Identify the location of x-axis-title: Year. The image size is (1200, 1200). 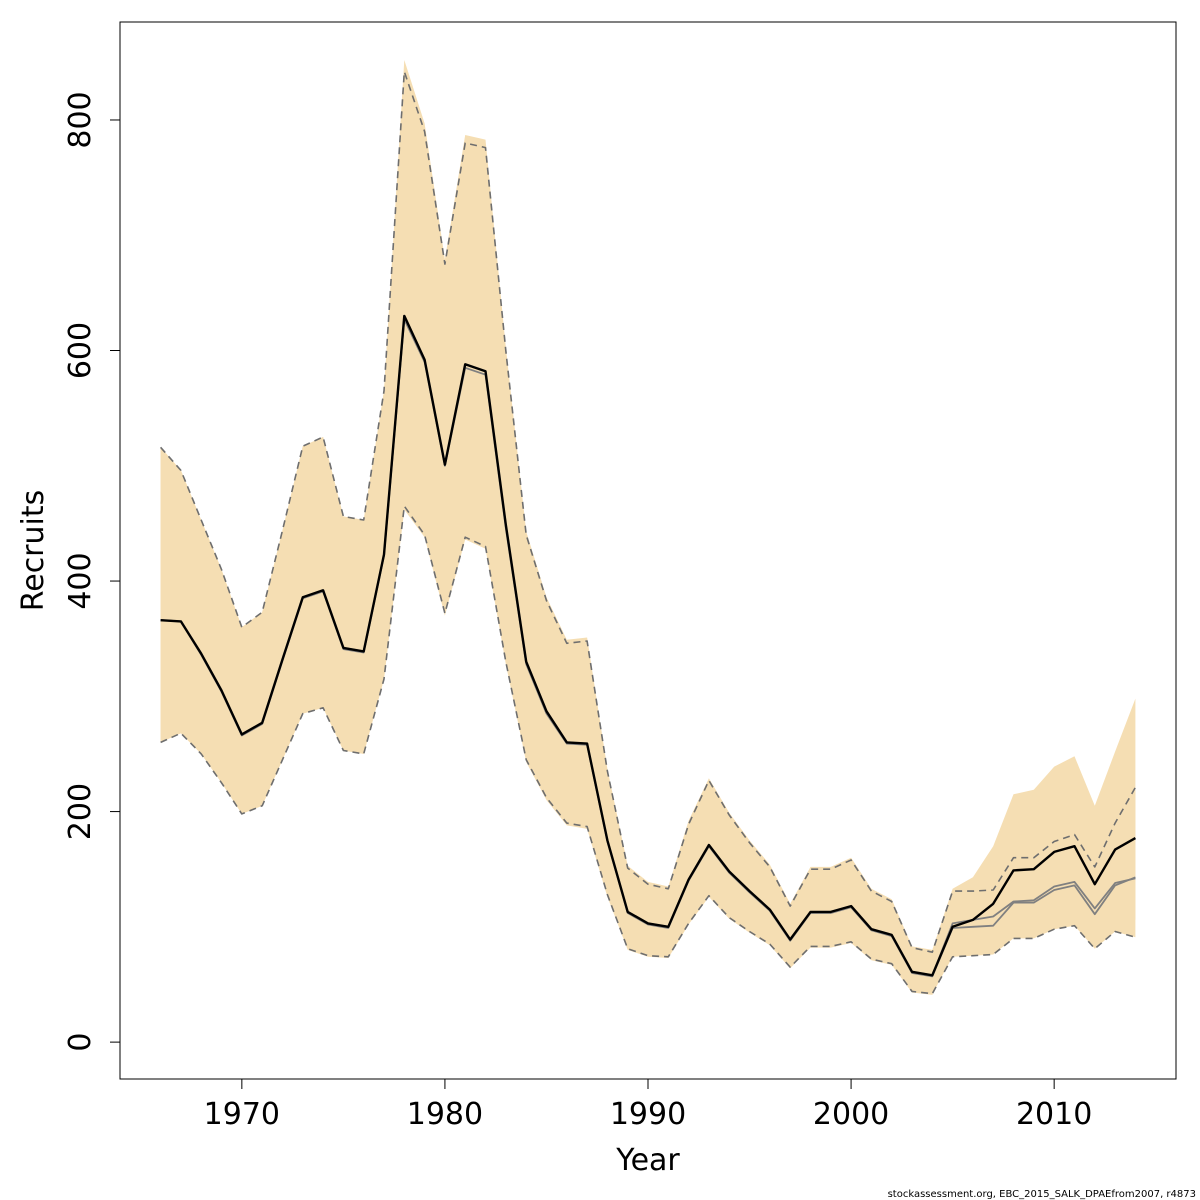
(647, 1160).